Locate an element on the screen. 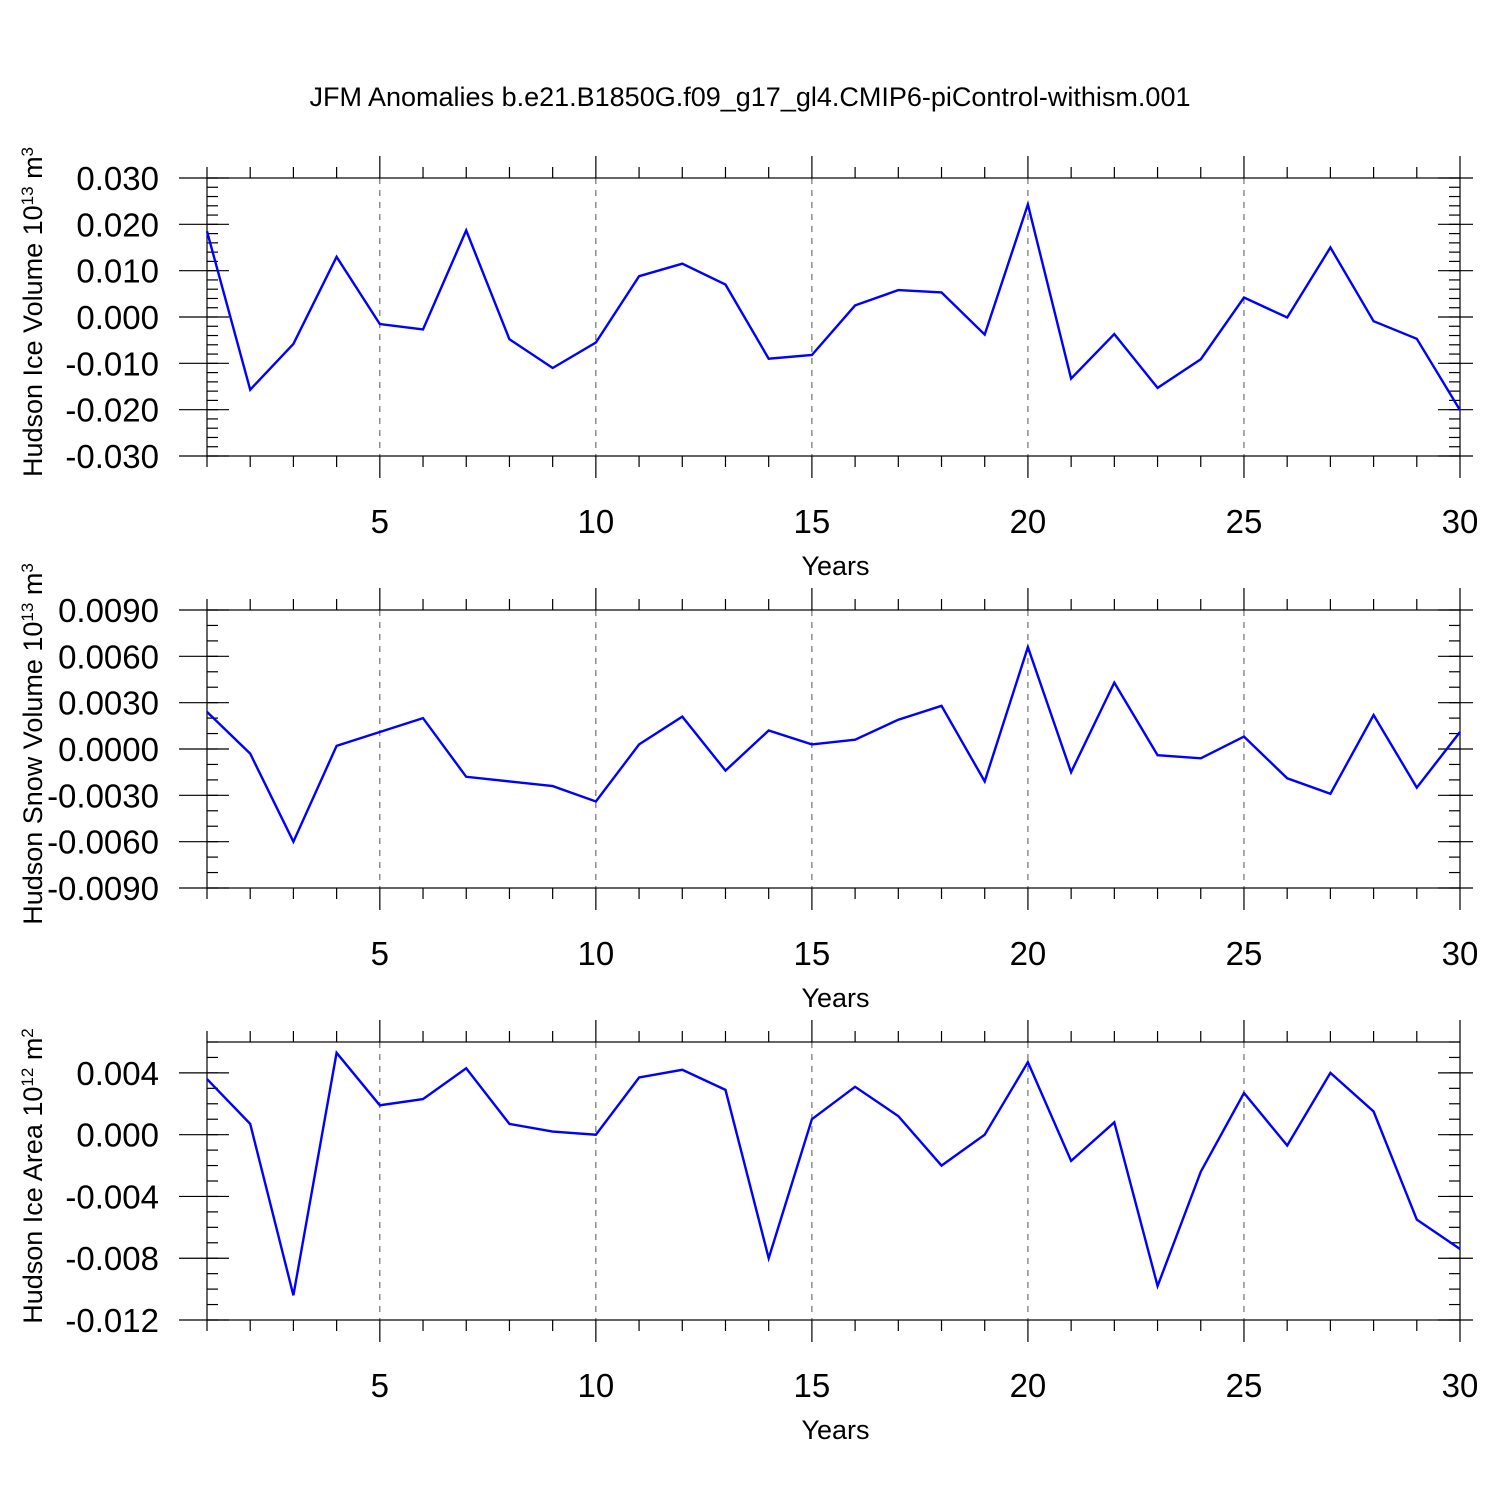 The width and height of the screenshot is (1500, 1500). y-tick-label: -0.012 is located at coordinates (112, 1320).